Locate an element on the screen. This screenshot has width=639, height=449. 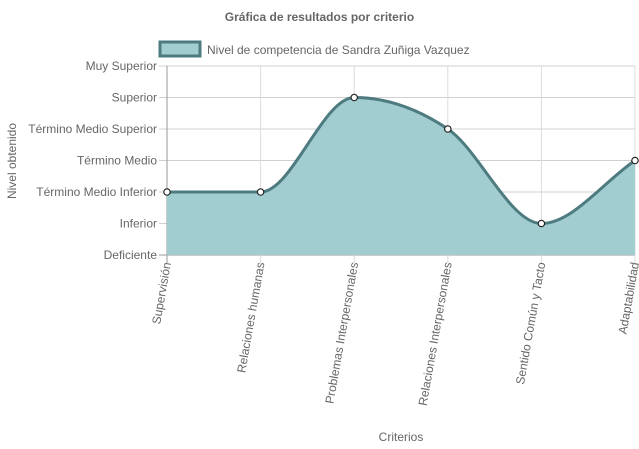
chart-title: Gráfica de resultados por criterio is located at coordinates (319, 17).